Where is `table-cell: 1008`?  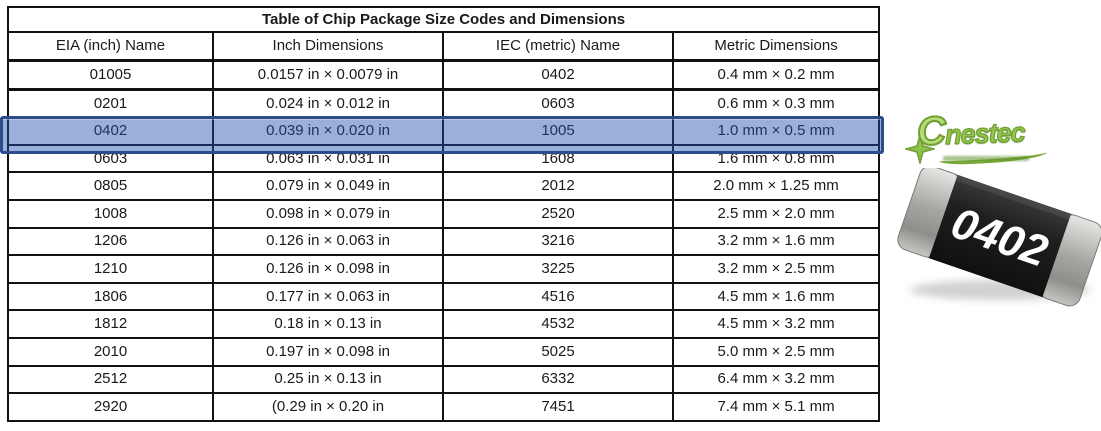
table-cell: 1008 is located at coordinates (110, 213).